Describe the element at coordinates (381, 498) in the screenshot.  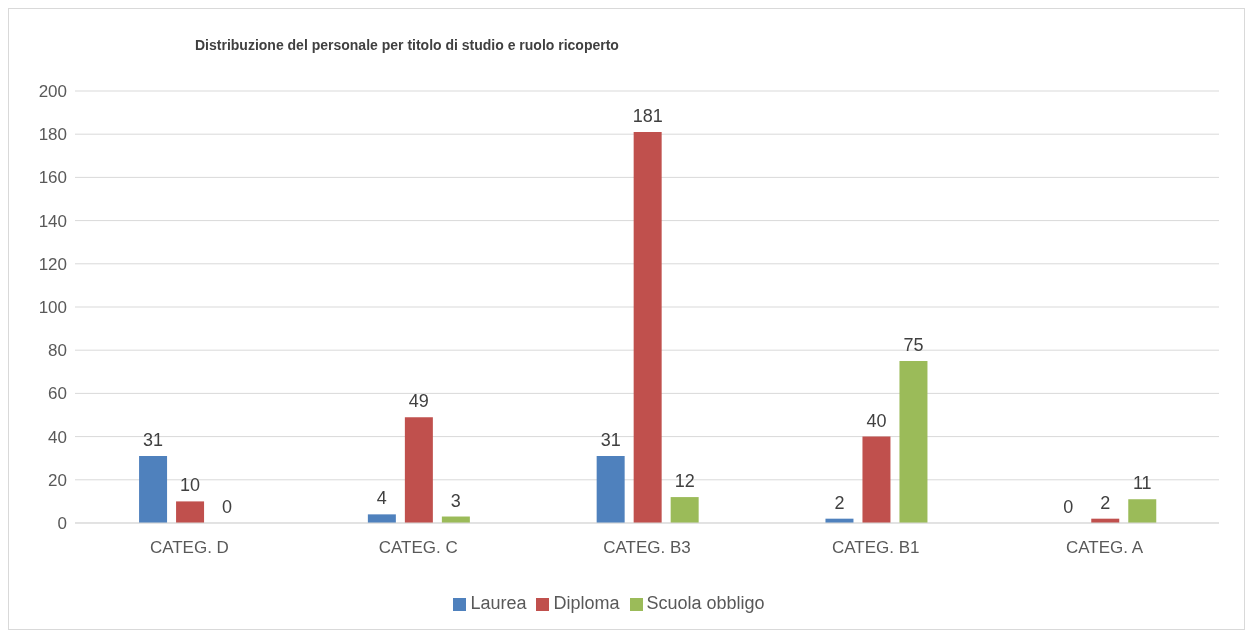
I see `data-label: 4` at that location.